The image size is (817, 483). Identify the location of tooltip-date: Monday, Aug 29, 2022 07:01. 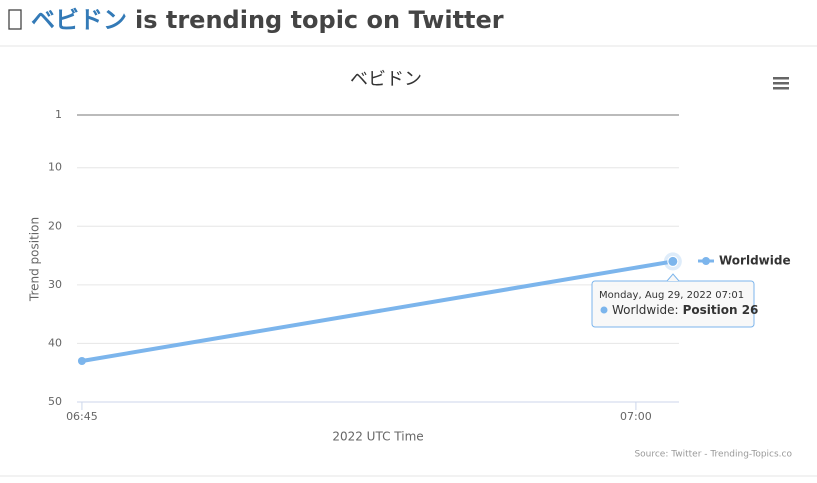
(671, 295).